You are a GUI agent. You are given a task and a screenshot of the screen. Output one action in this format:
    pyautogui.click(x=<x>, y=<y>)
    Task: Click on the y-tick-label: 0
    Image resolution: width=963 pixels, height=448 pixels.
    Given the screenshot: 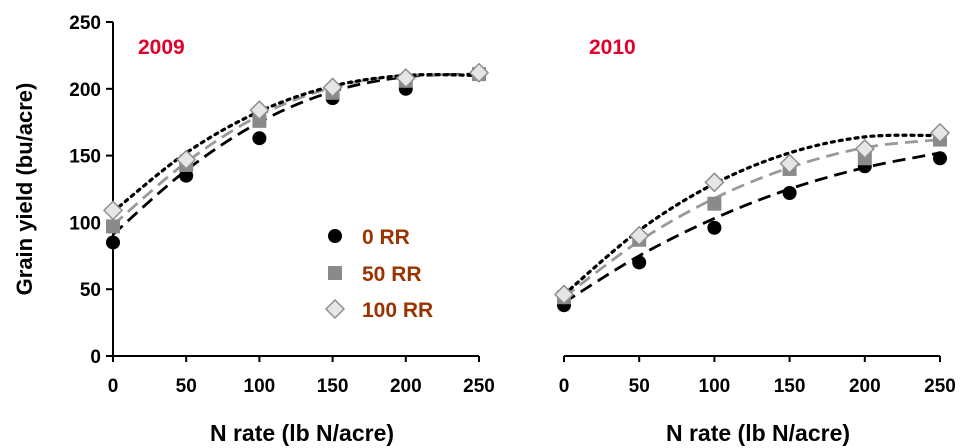 What is the action you would take?
    pyautogui.click(x=95, y=357)
    